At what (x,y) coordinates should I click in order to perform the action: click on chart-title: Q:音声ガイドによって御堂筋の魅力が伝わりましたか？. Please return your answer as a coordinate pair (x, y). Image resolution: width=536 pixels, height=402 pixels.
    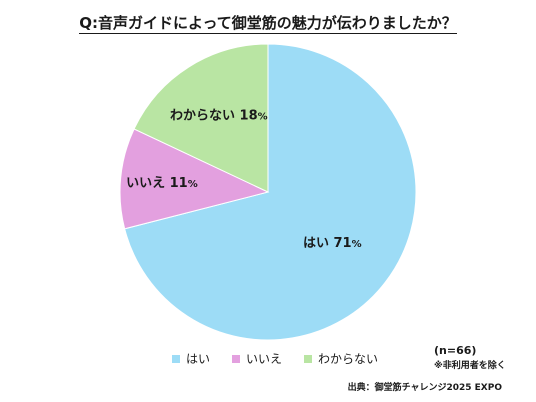
    Looking at the image, I should click on (268, 23).